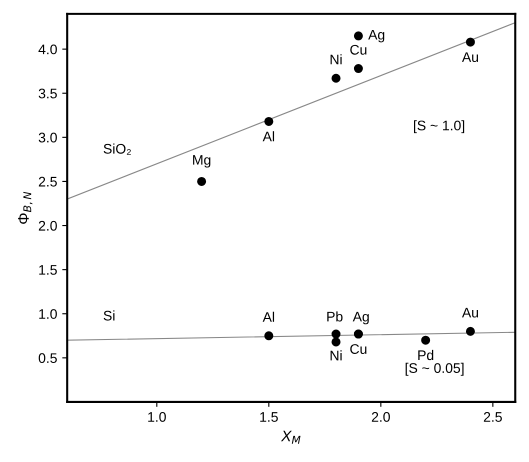 The image size is (529, 462). Describe the element at coordinates (439, 127) in the screenshot. I see `annotation: [S ~ 1.0]` at that location.